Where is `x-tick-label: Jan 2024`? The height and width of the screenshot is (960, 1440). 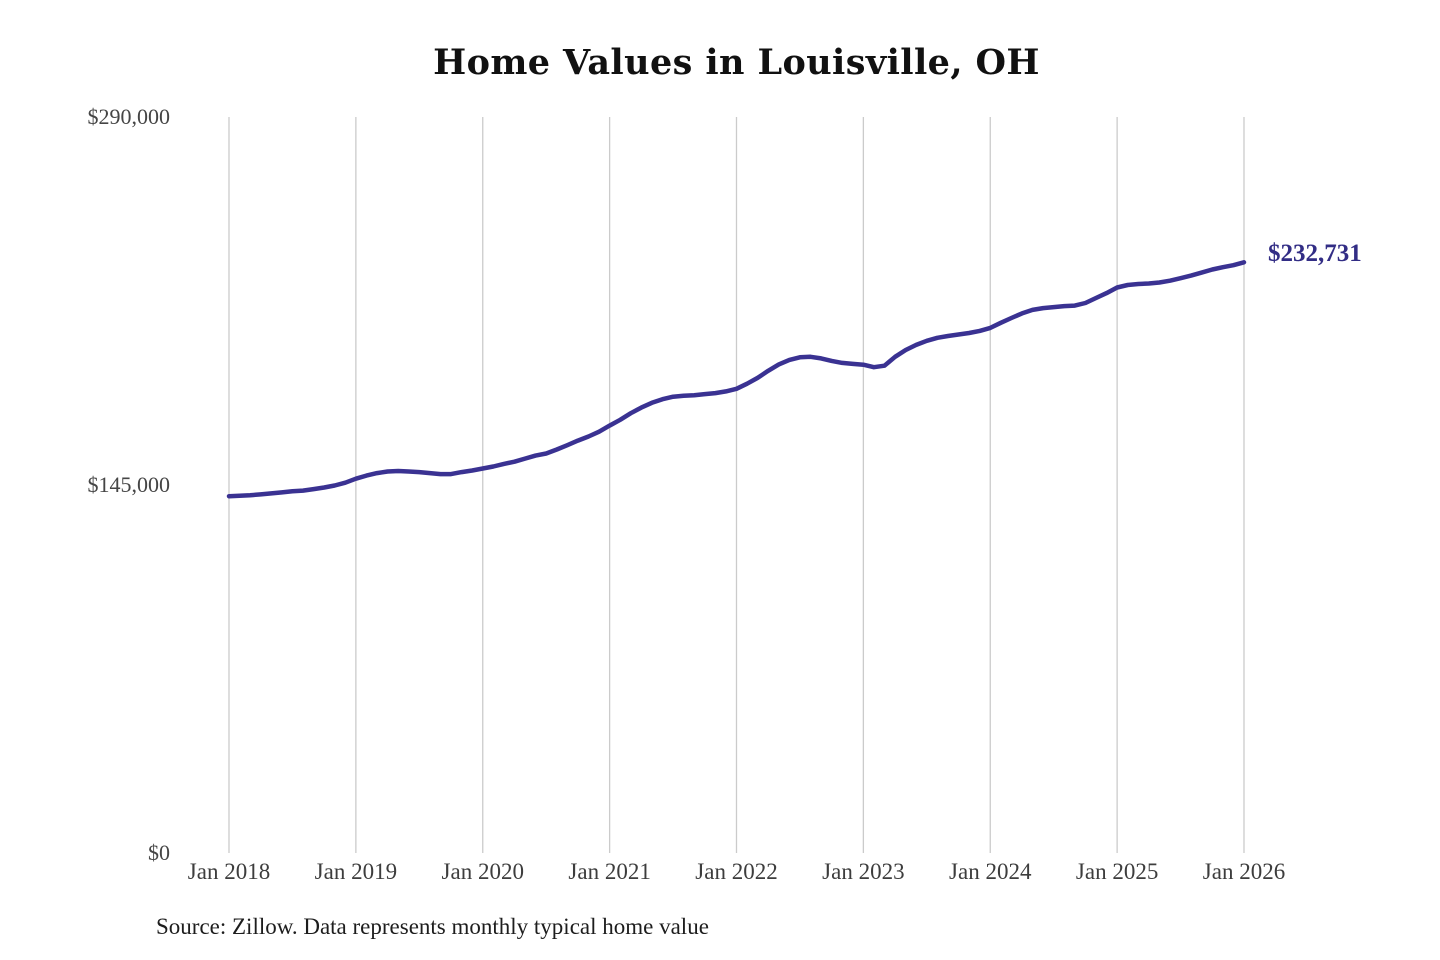
x-tick-label: Jan 2024 is located at coordinates (990, 871).